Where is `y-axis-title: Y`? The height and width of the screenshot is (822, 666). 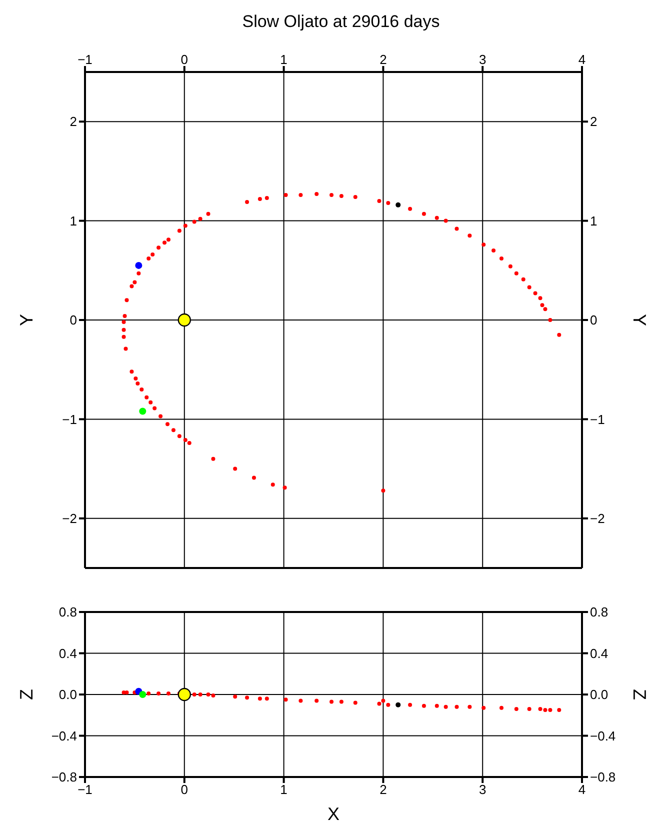 y-axis-title: Y is located at coordinates (26, 320).